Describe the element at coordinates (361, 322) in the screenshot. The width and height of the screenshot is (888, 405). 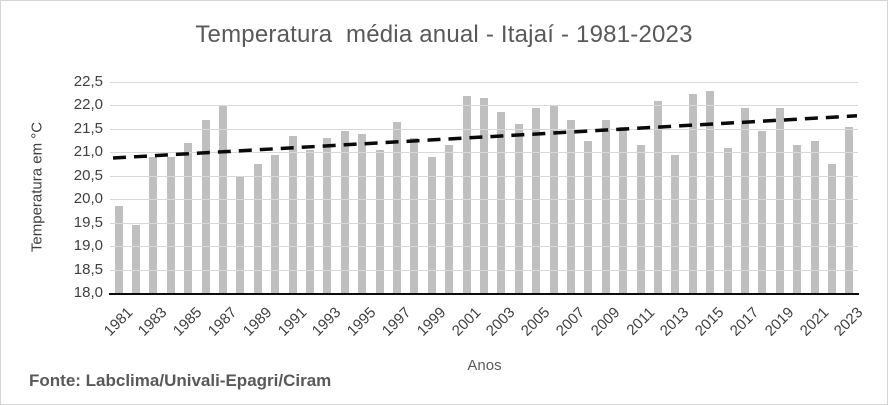
I see `x-tick-label: 1995` at that location.